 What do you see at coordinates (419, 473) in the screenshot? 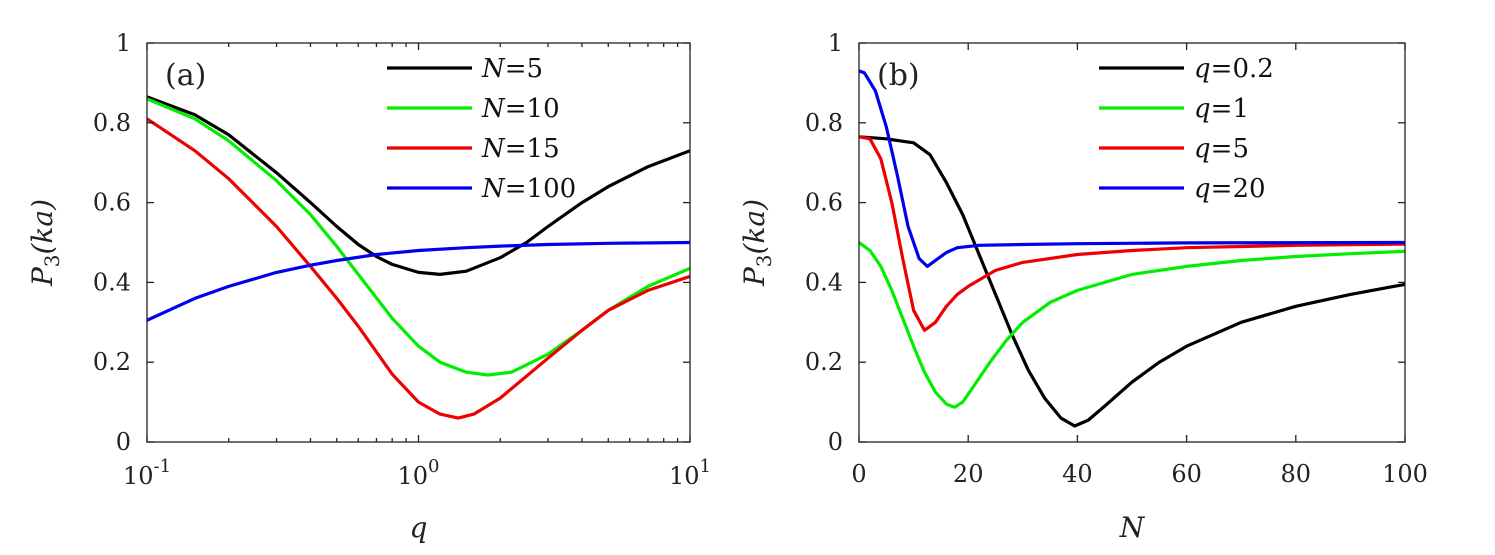
I see `x-tick-label-a: 10⁰` at bounding box center [419, 473].